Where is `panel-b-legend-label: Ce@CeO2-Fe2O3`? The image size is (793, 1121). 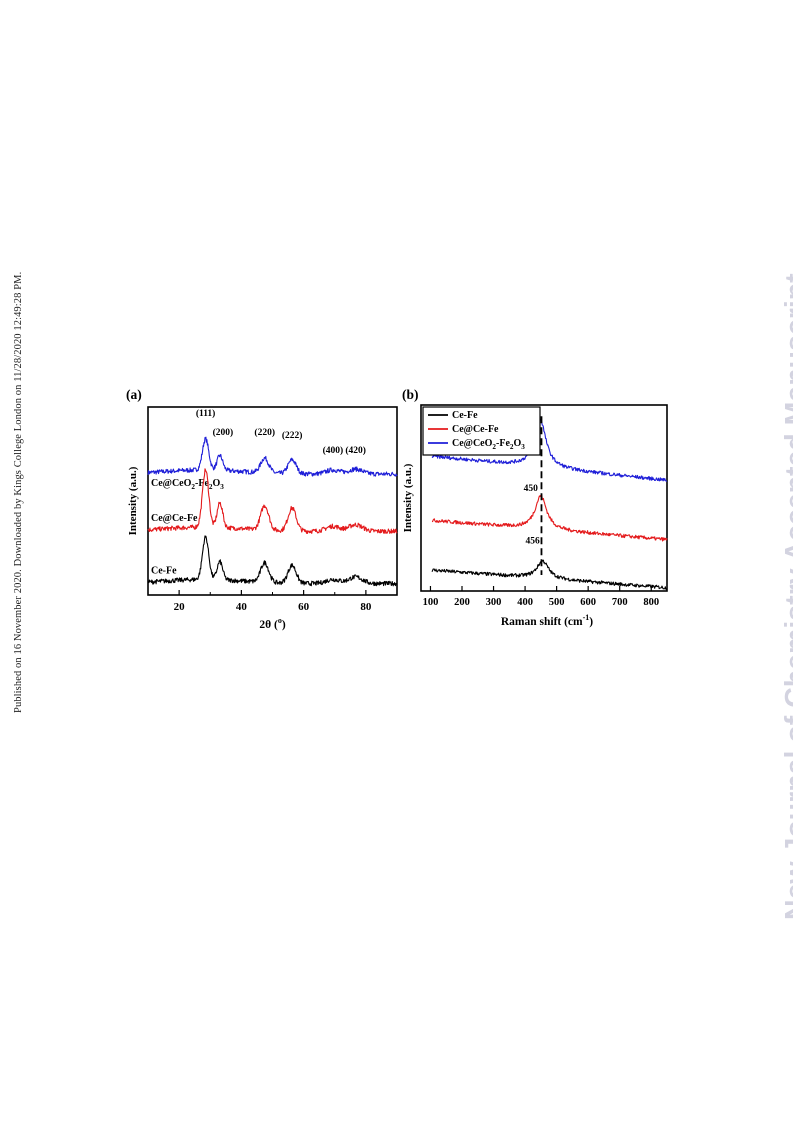
panel-b-legend-label: Ce@CeO2-Fe2O3 is located at coordinates (488, 444).